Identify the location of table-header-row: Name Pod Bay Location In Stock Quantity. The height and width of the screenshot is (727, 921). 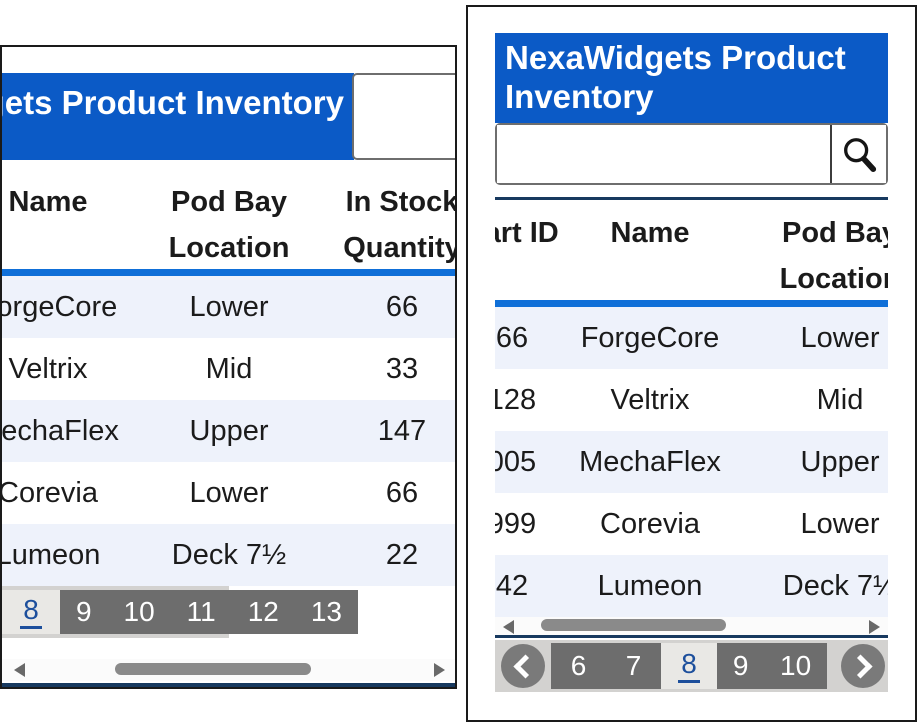
(229, 216).